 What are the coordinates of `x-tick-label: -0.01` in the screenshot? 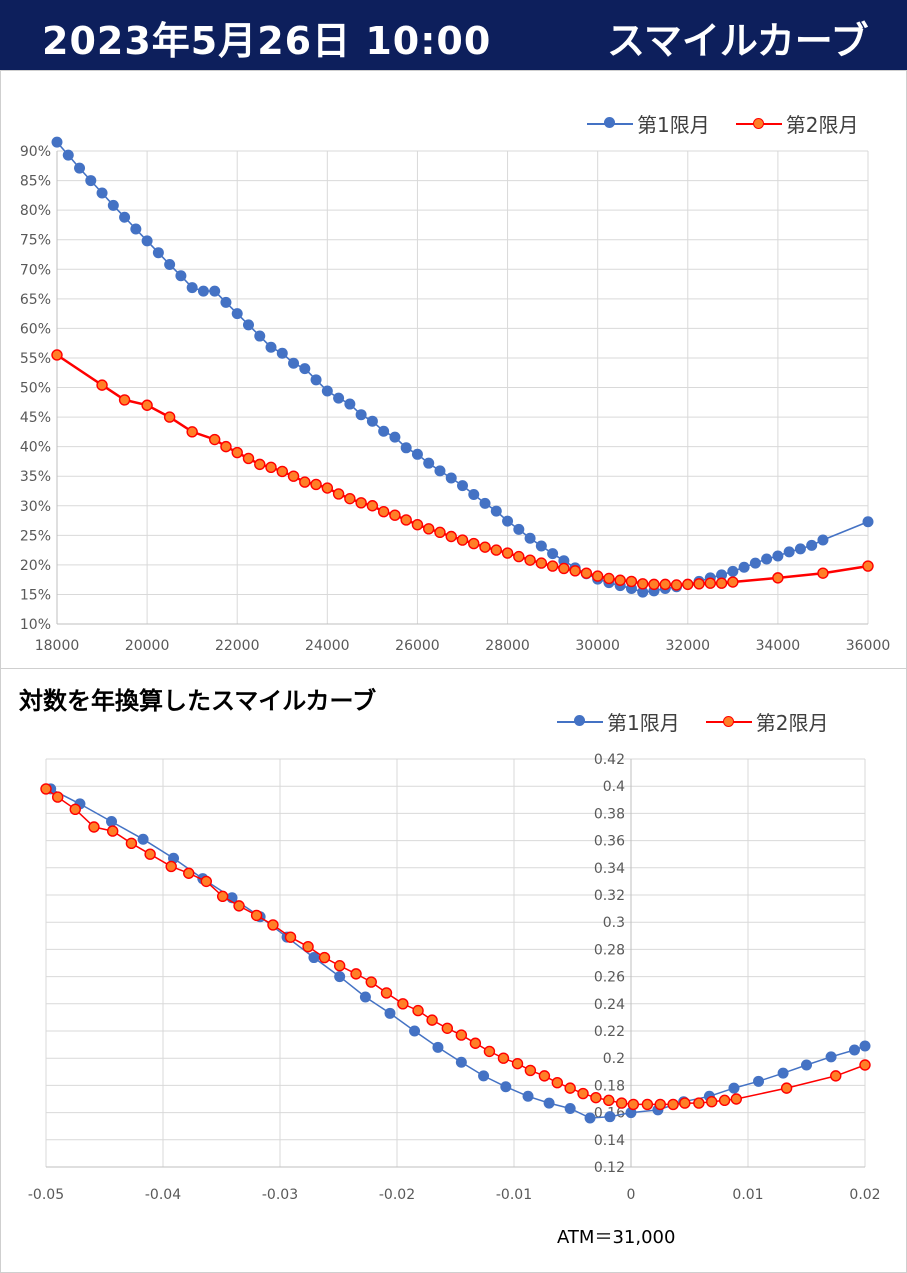 It's located at (514, 1195).